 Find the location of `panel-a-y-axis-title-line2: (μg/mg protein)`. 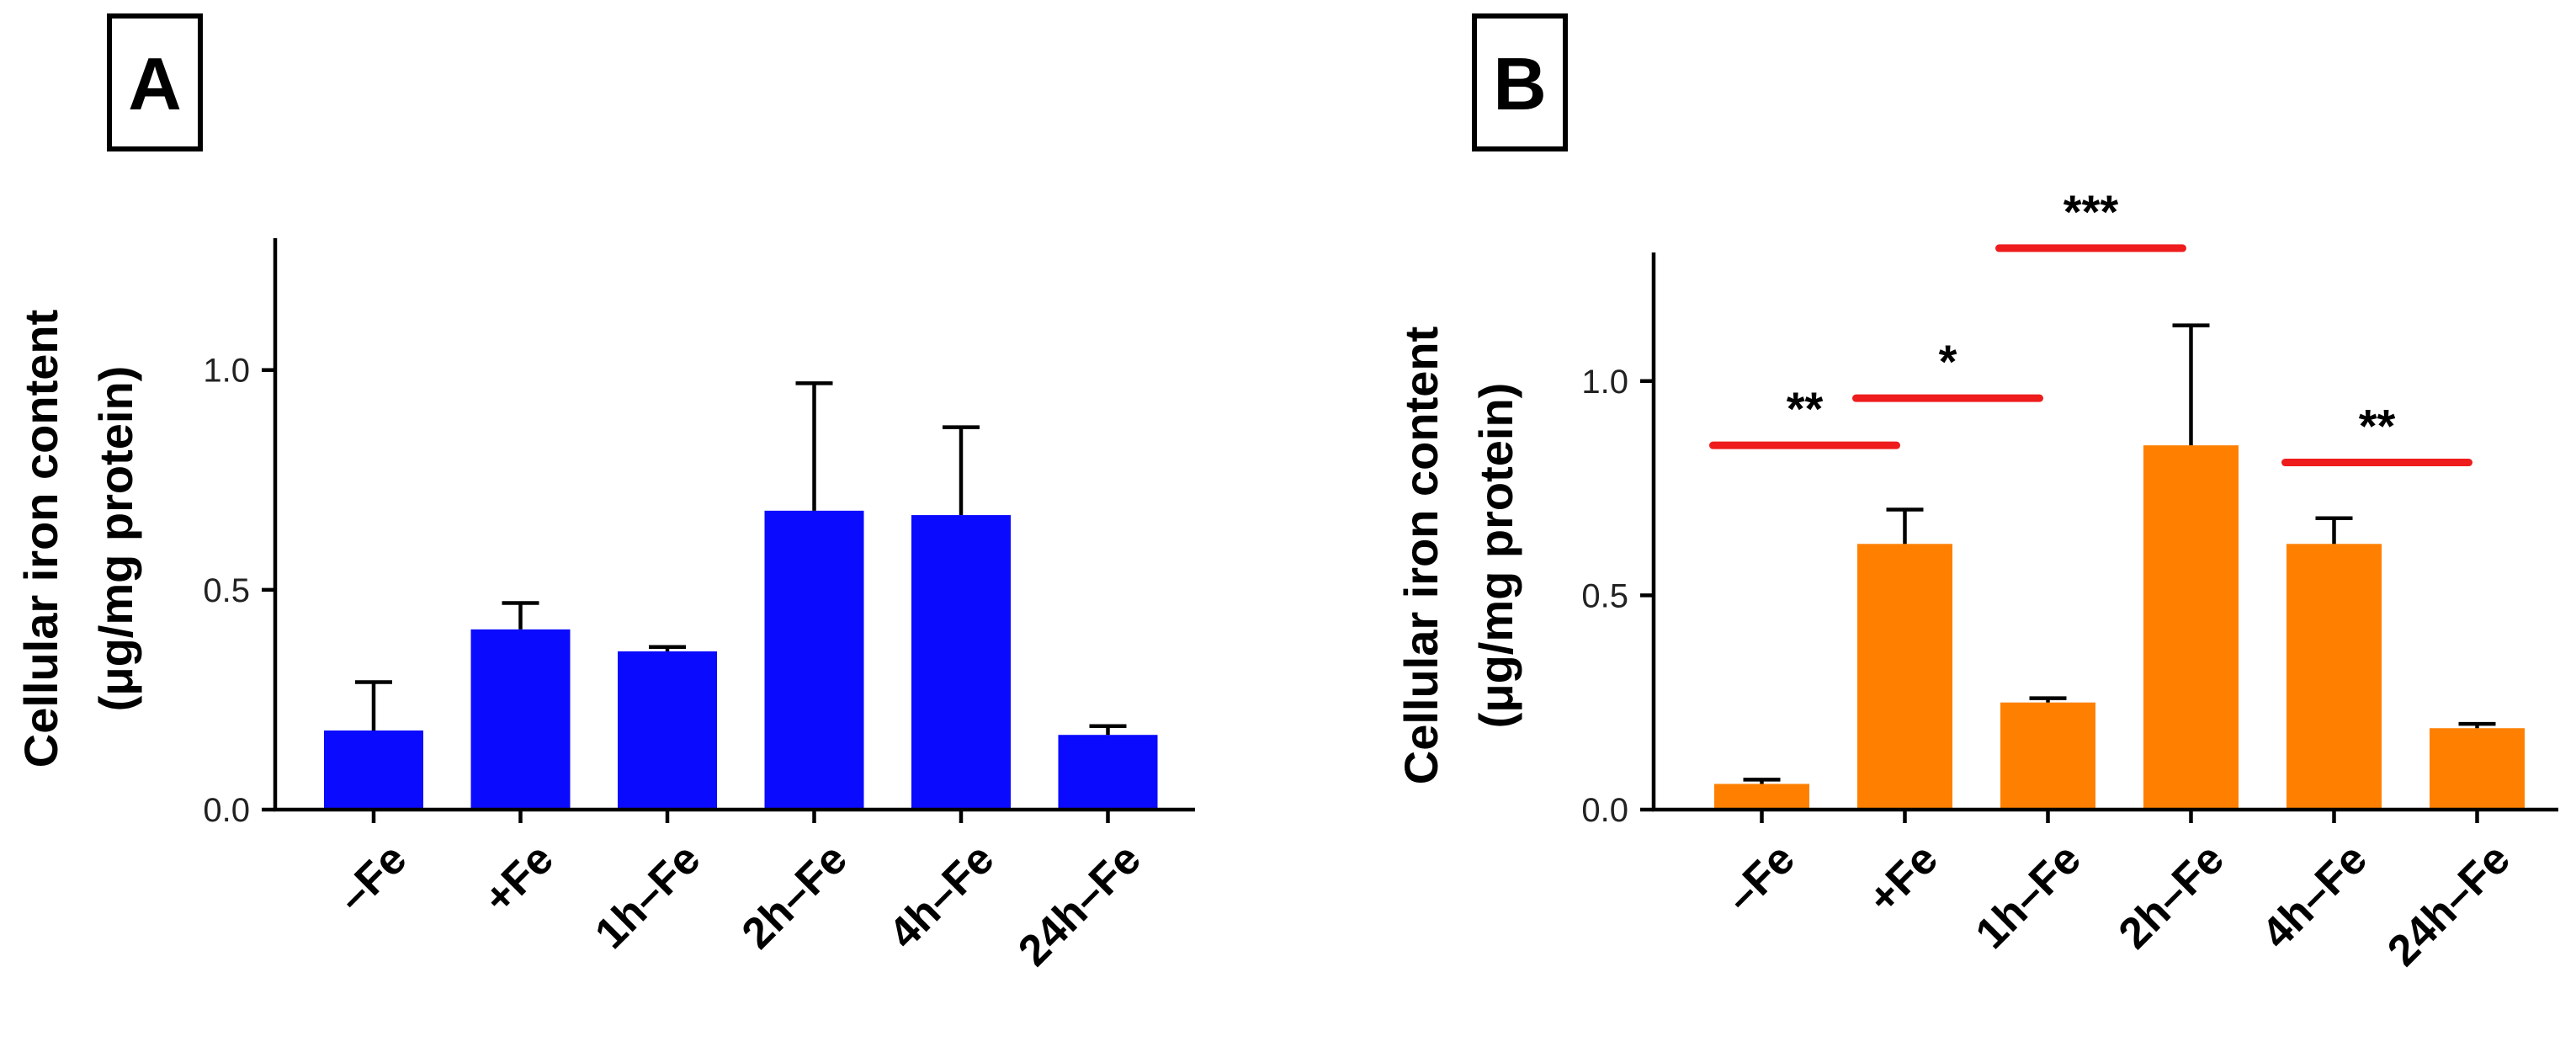

panel-a-y-axis-title-line2: (μg/mg protein) is located at coordinates (115, 539).